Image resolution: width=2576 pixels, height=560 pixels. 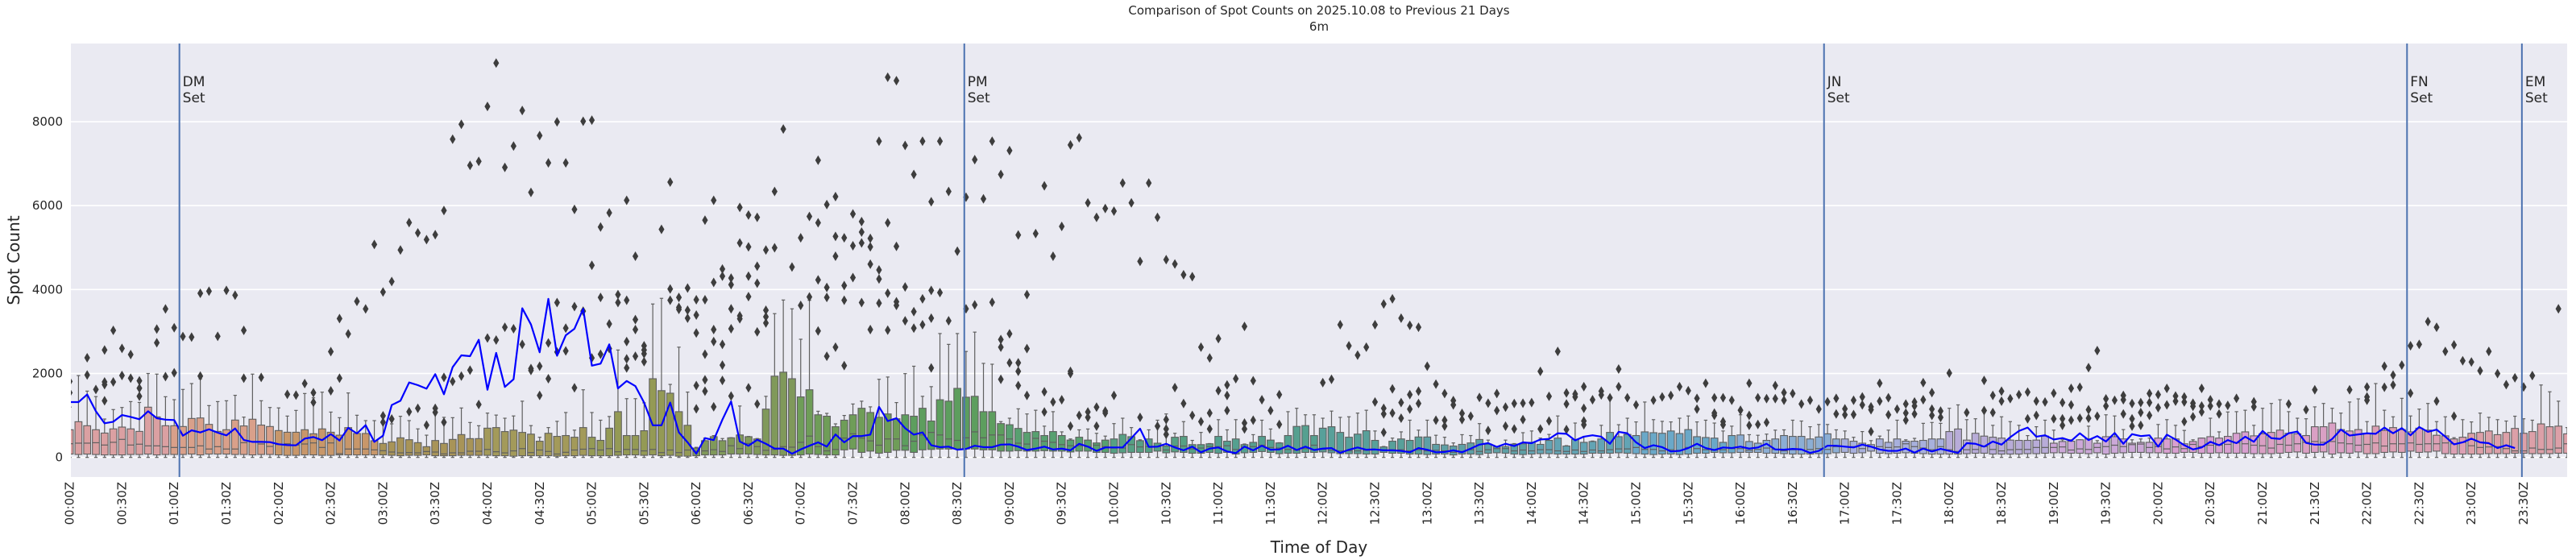 I want to click on x-tick-label: 18:00Z, so click(x=1949, y=504).